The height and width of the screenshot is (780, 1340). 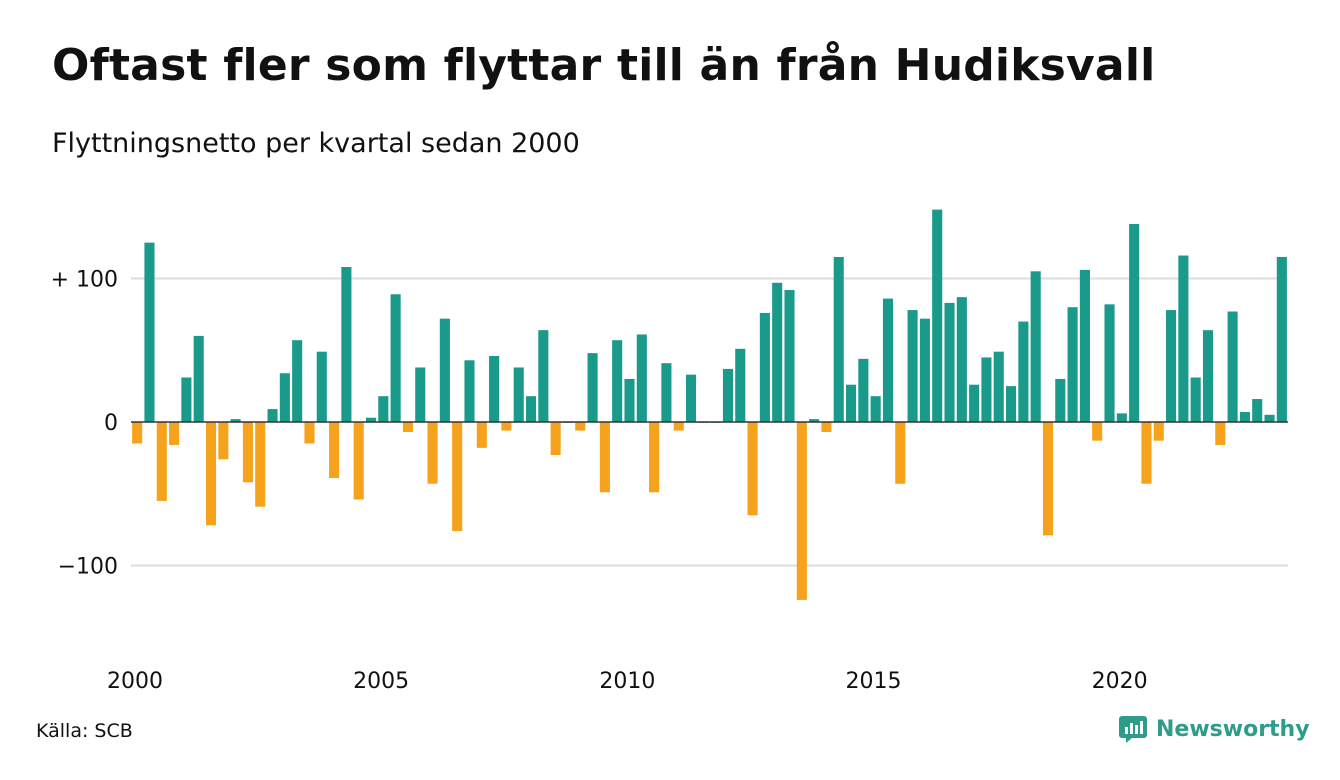 I want to click on x-tick-label: 2010, so click(x=627, y=681).